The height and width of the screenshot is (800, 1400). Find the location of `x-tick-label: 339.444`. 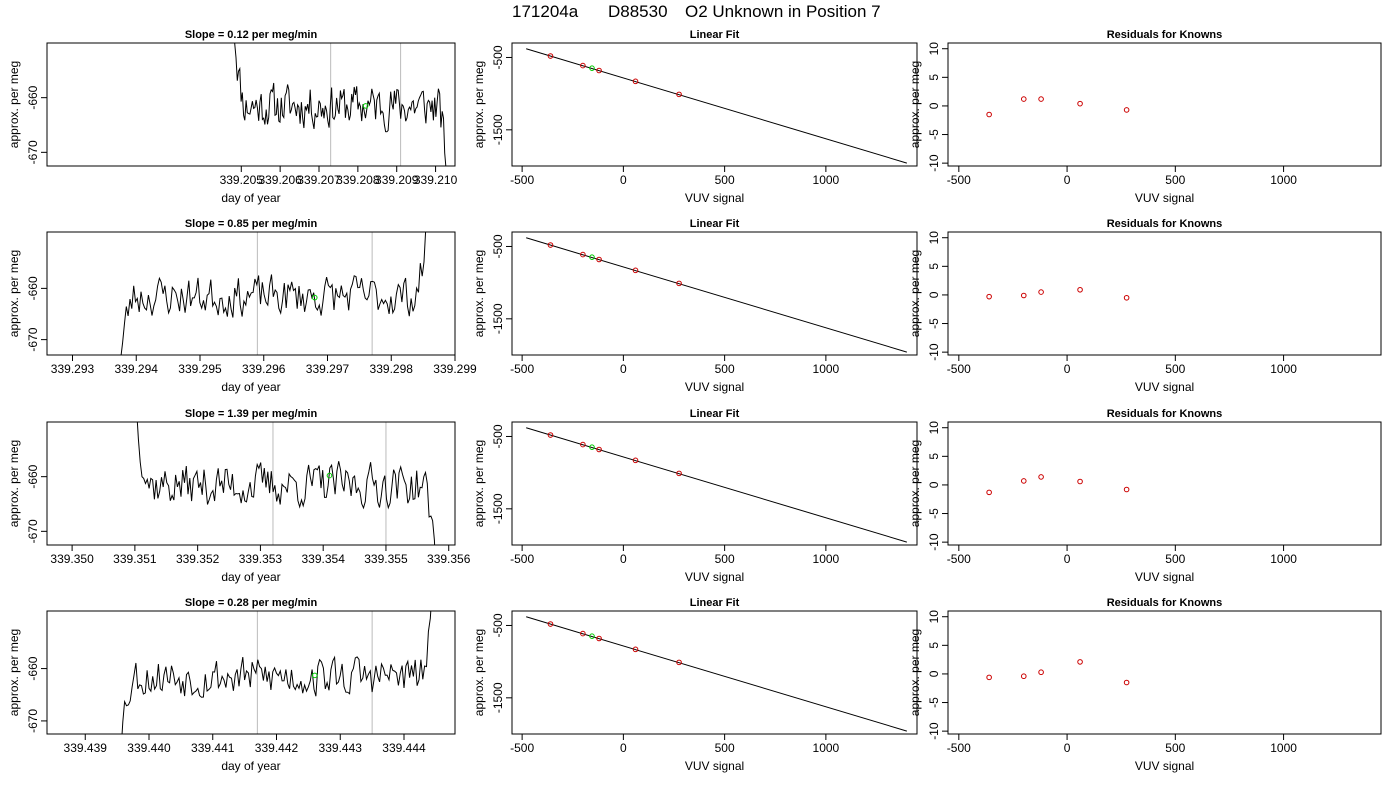

x-tick-label: 339.444 is located at coordinates (404, 748).